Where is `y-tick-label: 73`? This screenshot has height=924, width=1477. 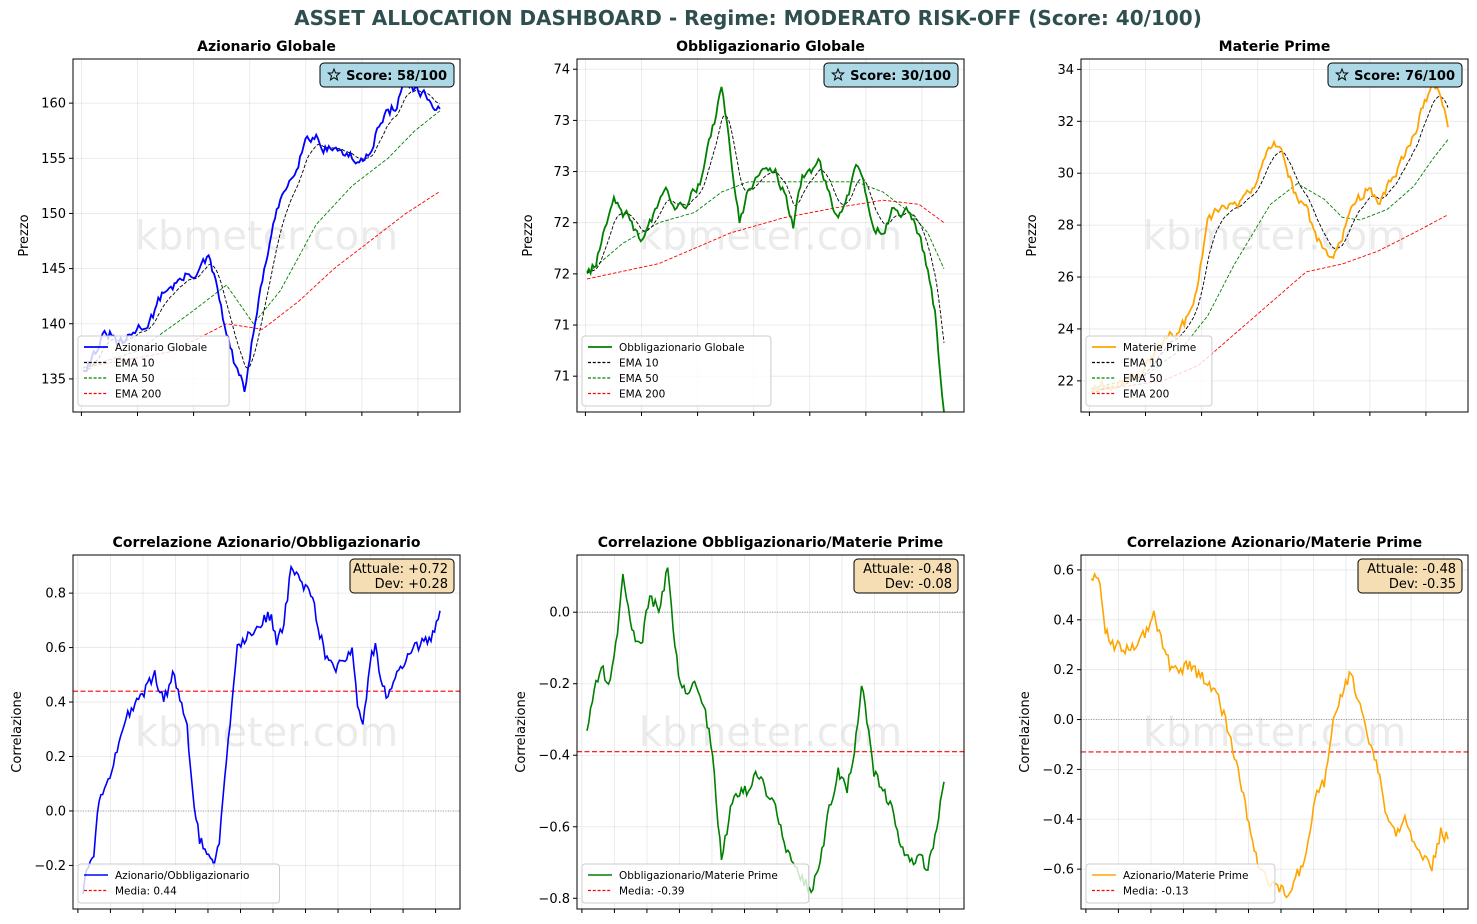 y-tick-label: 73 is located at coordinates (561, 121).